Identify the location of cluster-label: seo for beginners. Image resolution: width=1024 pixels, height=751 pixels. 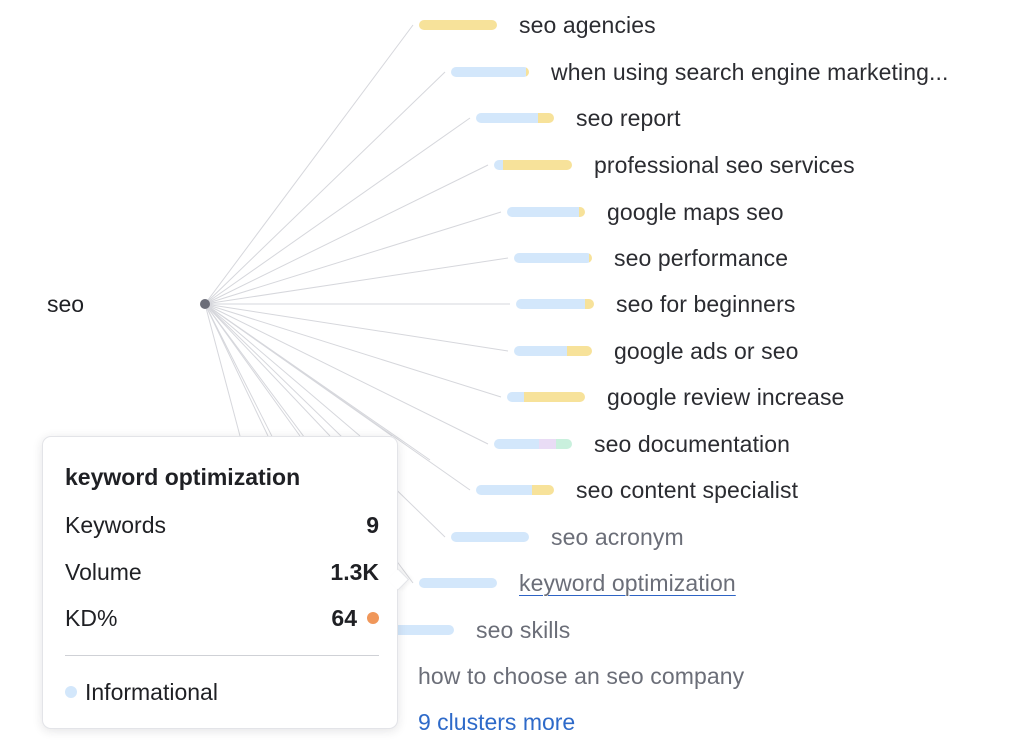
(706, 304).